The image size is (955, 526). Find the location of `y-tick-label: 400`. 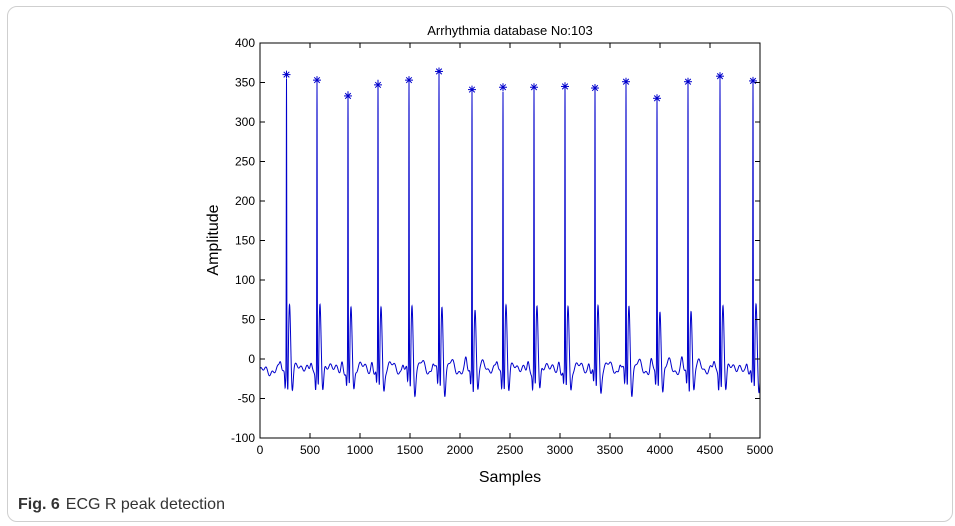

y-tick-label: 400 is located at coordinates (245, 43).